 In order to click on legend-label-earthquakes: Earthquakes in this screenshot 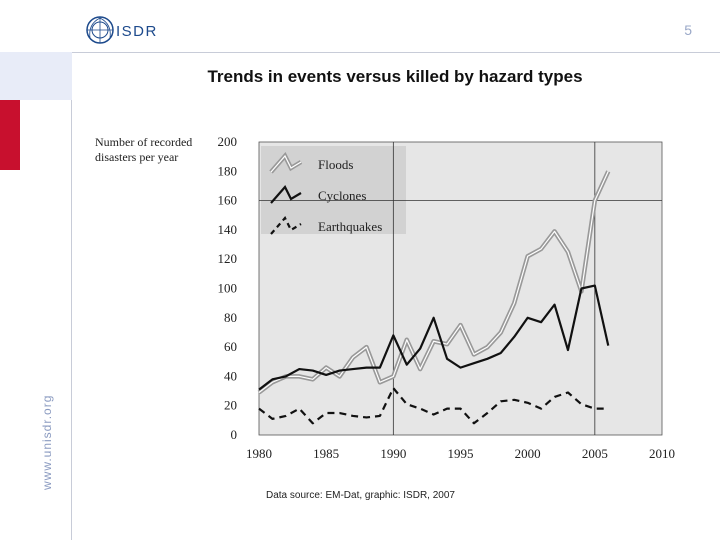, I will do `click(350, 226)`.